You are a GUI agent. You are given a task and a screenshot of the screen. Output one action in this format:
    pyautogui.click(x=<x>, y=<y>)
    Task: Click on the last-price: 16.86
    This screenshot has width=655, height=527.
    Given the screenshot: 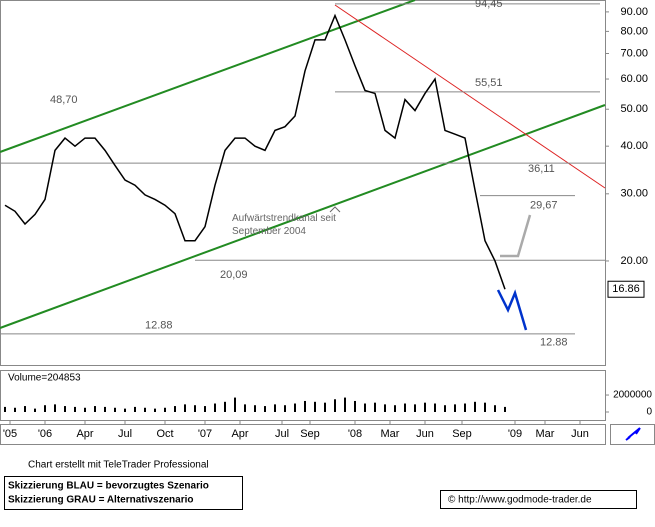 What is the action you would take?
    pyautogui.click(x=626, y=289)
    